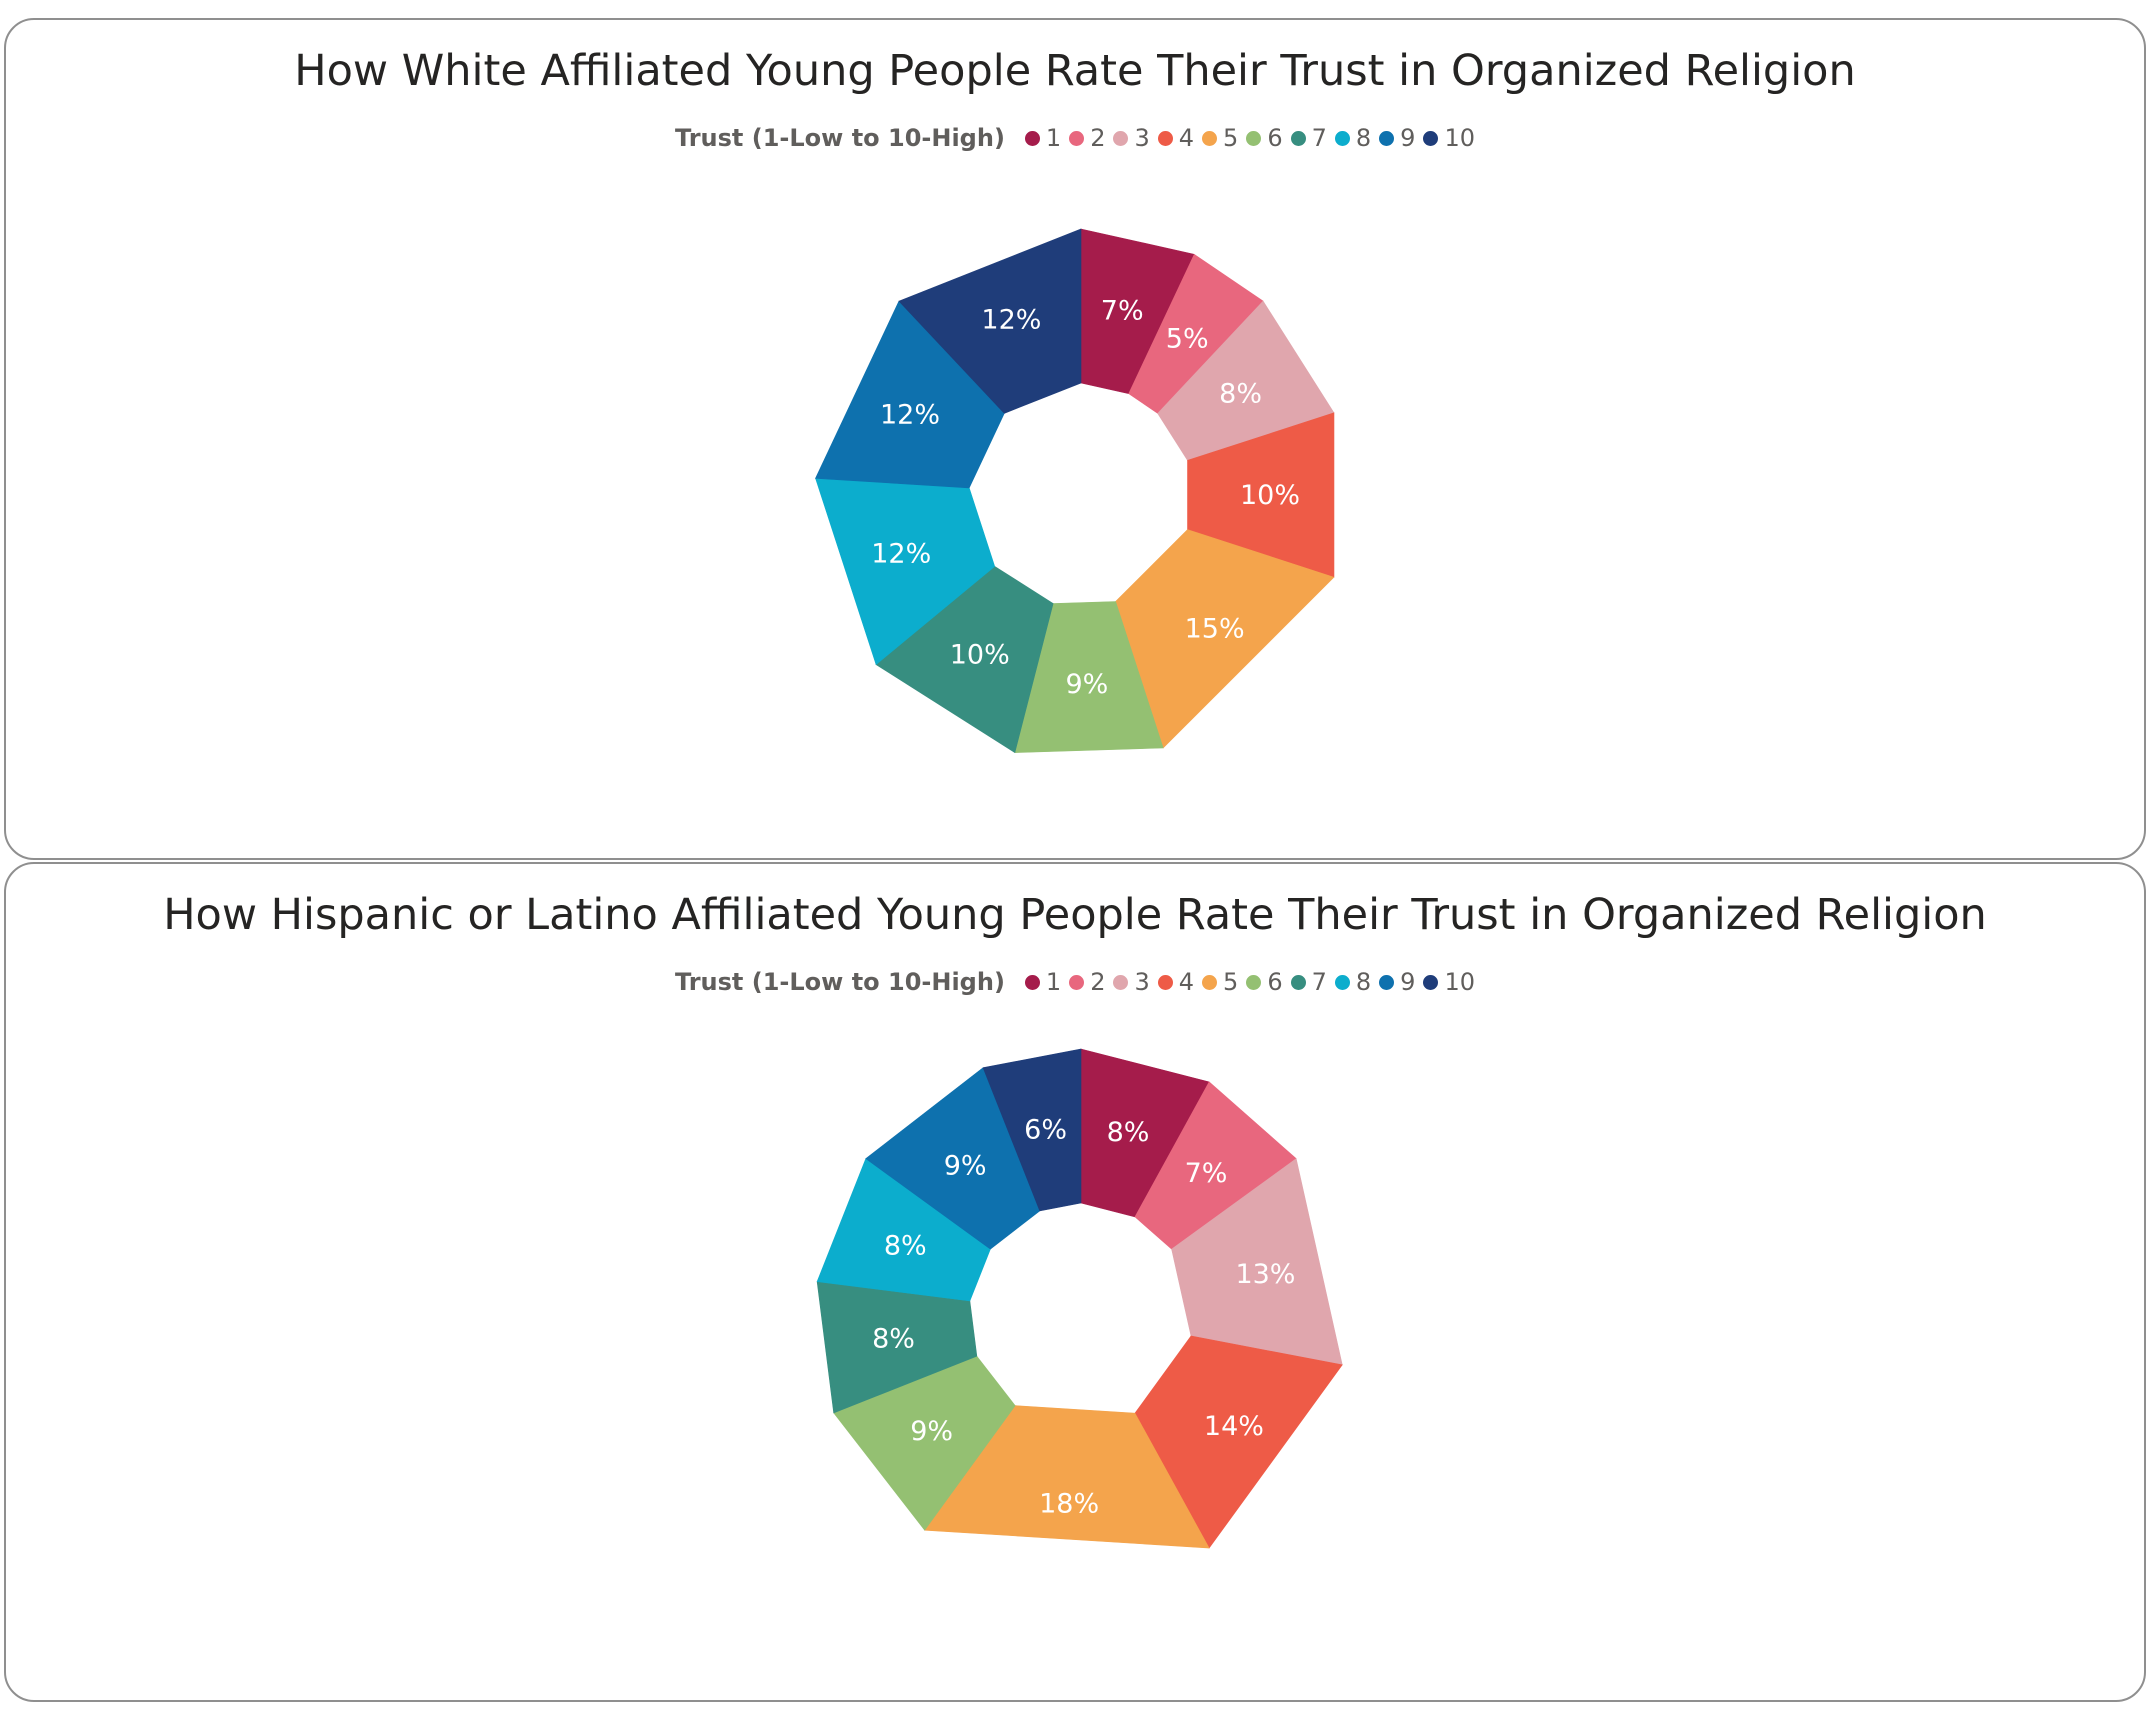 The image size is (2150, 1713). Describe the element at coordinates (1128, 1132) in the screenshot. I see `slice-label-1: 8%` at that location.